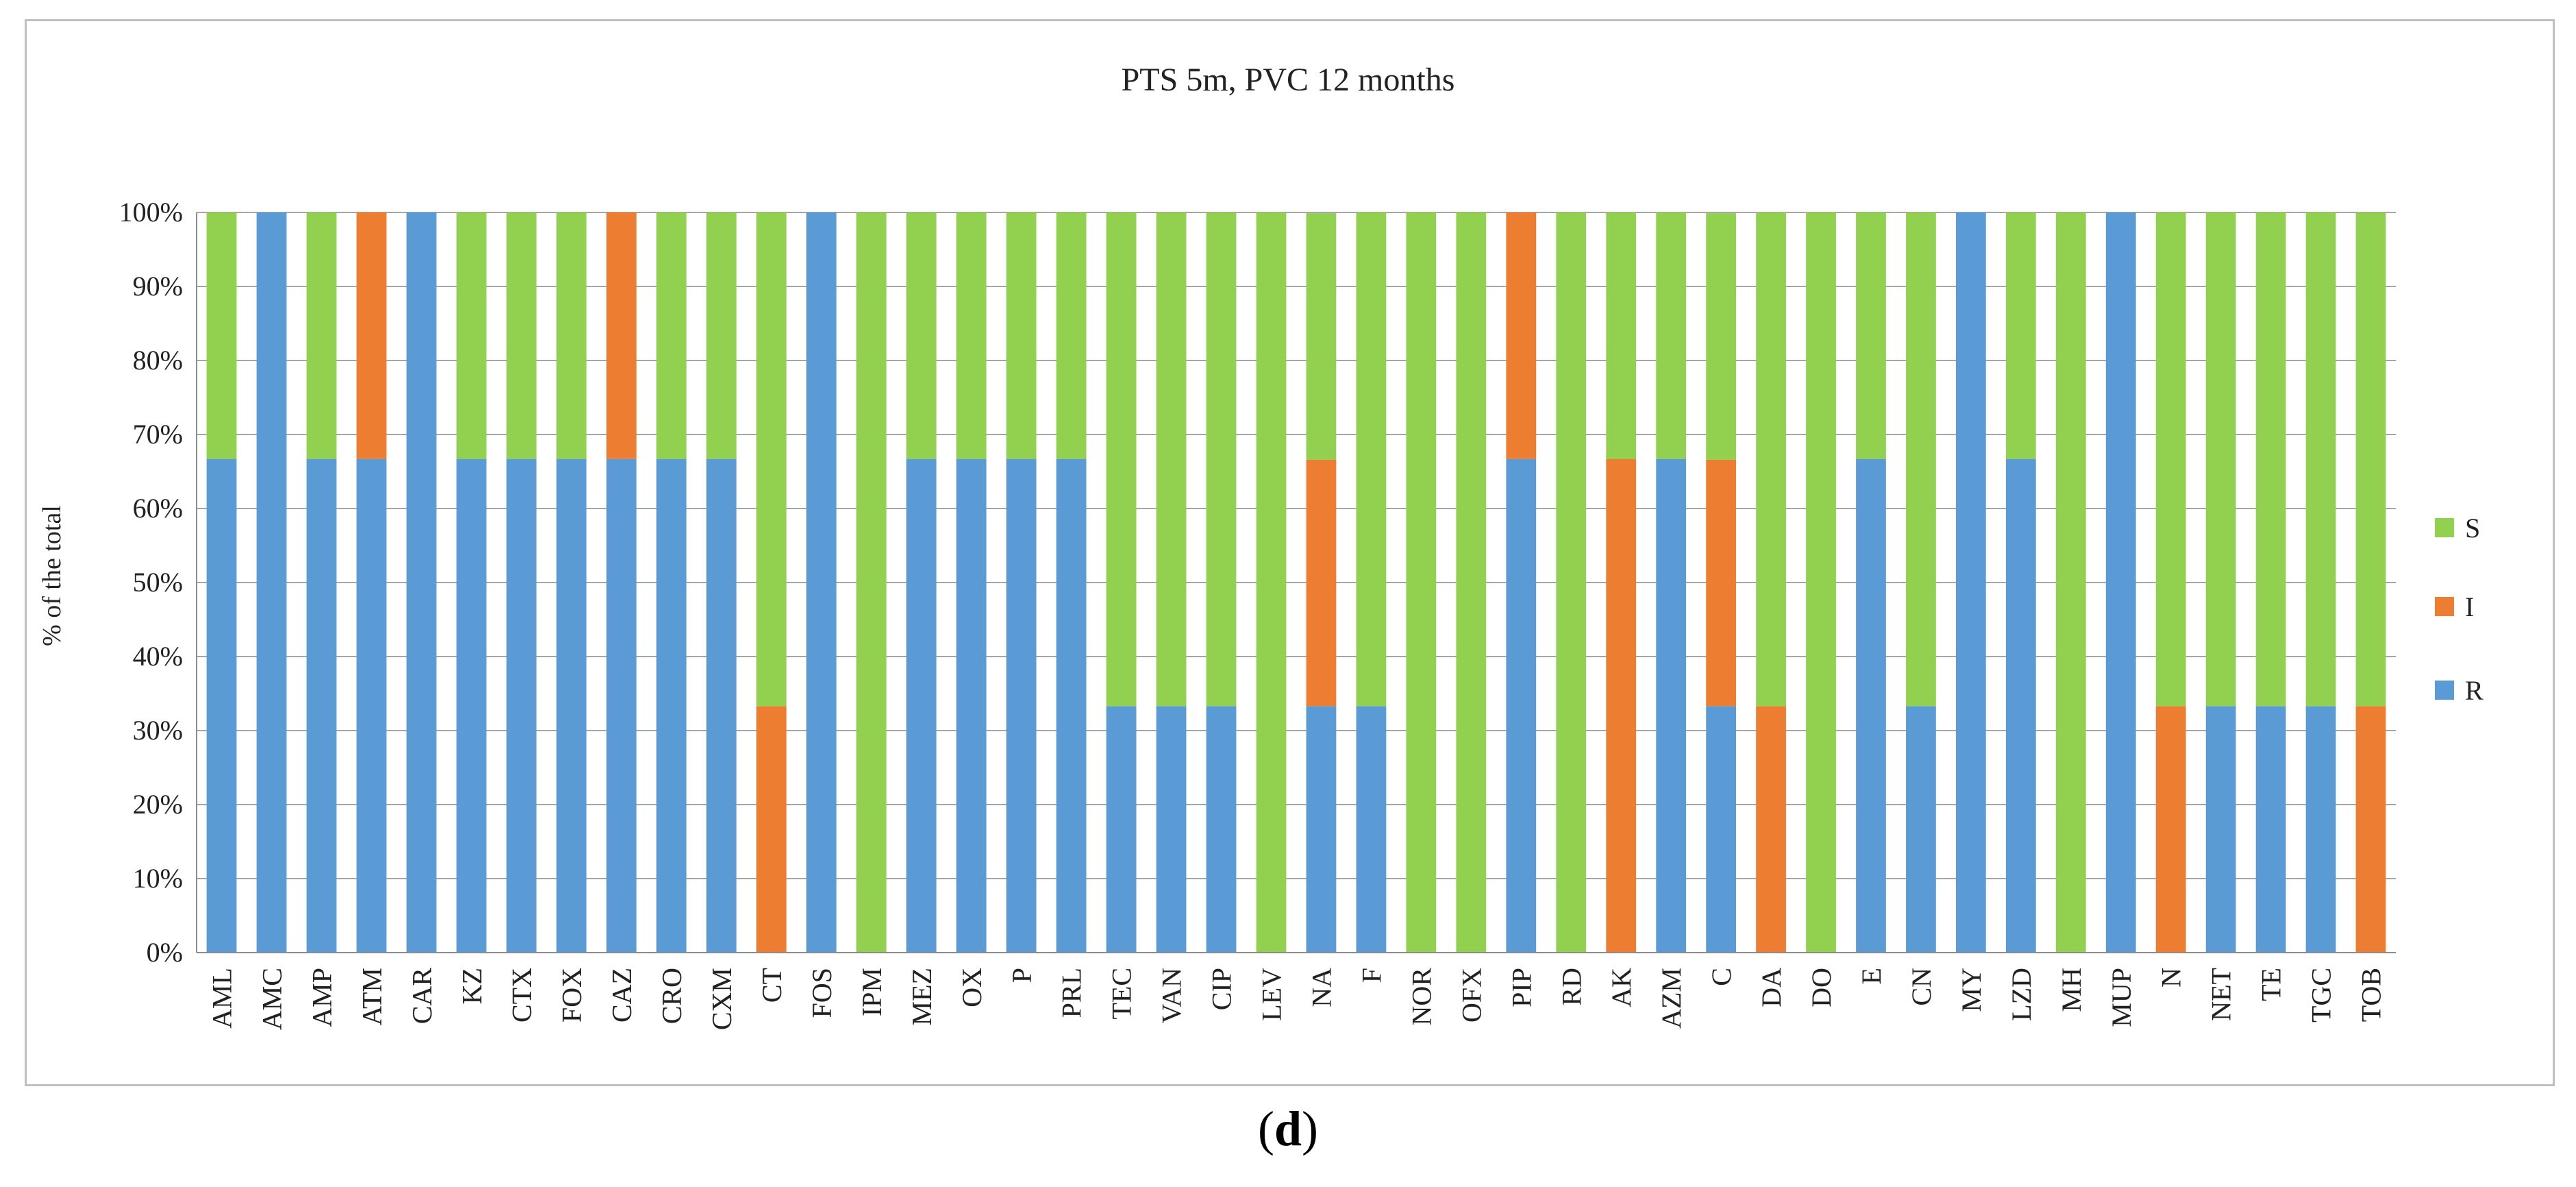 Image resolution: width=2576 pixels, height=1187 pixels. What do you see at coordinates (621, 335) in the screenshot?
I see `bar-caz-i` at bounding box center [621, 335].